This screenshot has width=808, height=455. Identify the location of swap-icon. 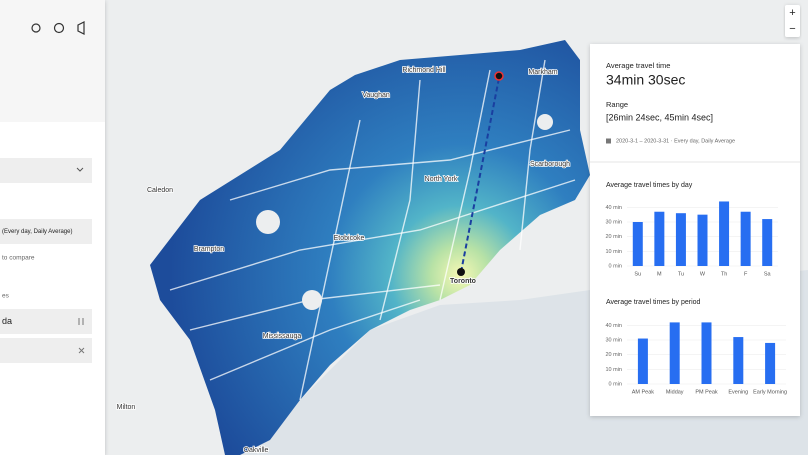
(81, 321).